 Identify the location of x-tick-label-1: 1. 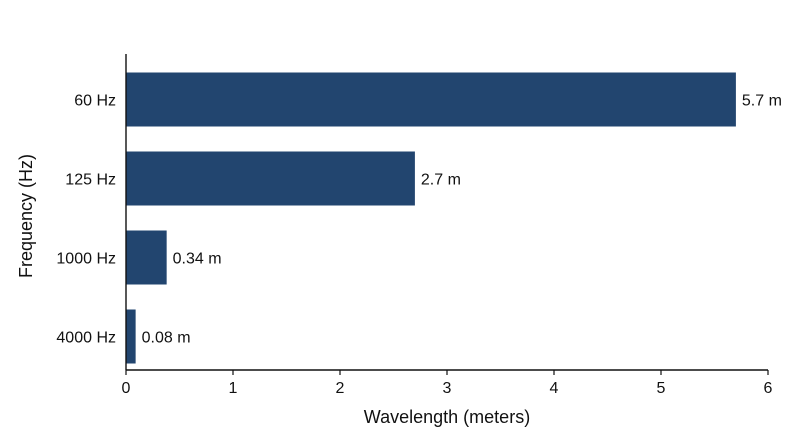
(233, 388).